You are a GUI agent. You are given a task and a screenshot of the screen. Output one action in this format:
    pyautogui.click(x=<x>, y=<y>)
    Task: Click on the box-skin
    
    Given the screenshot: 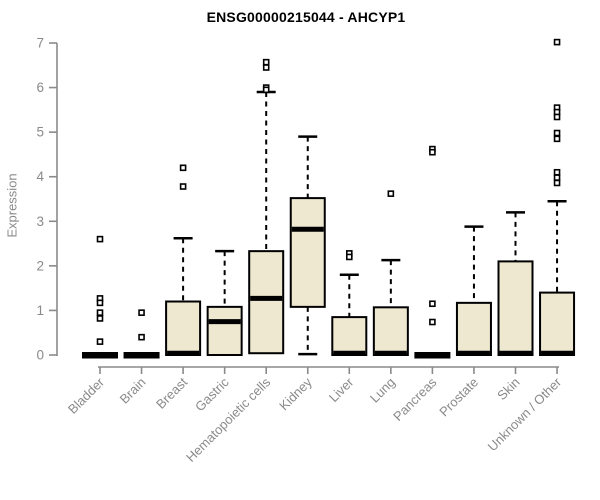 What is the action you would take?
    pyautogui.click(x=515, y=283)
    